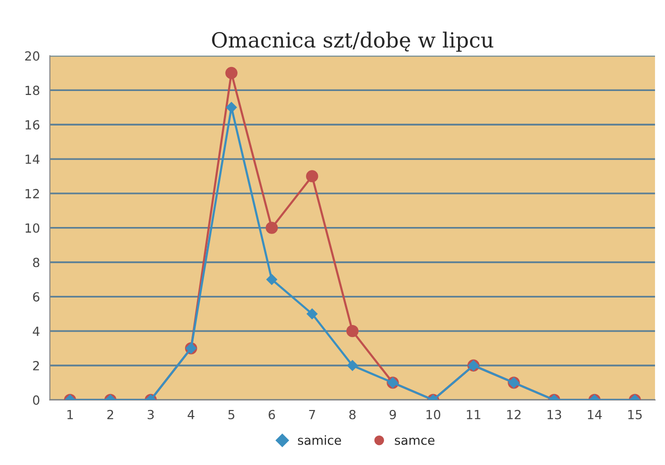 Image resolution: width=665 pixels, height=465 pixels. Describe the element at coordinates (36, 365) in the screenshot. I see `y-tick-label: 2` at that location.